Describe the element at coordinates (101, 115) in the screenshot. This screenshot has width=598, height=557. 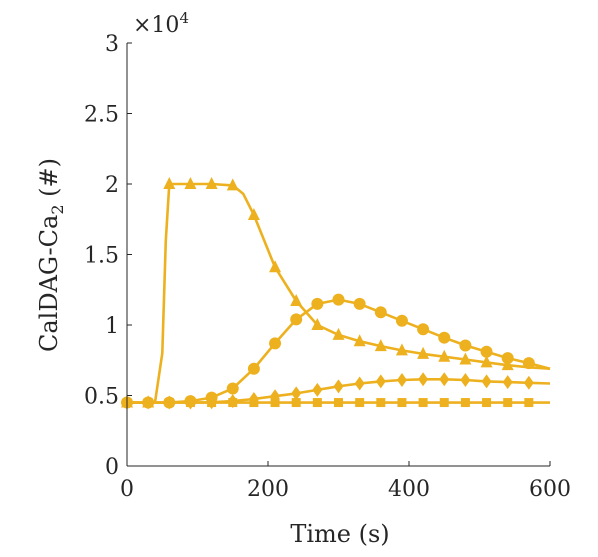
I see `y-tick-label: 2.5` at that location.